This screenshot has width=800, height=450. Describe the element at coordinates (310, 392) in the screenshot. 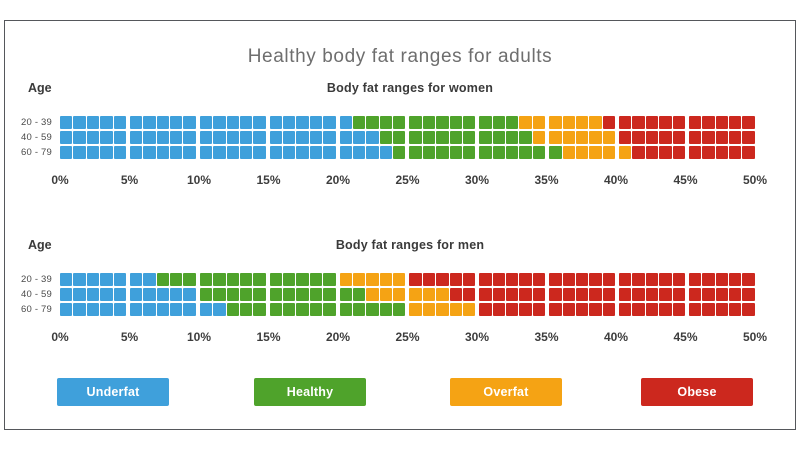

I see `legend-item-healthy: Healthy` at that location.